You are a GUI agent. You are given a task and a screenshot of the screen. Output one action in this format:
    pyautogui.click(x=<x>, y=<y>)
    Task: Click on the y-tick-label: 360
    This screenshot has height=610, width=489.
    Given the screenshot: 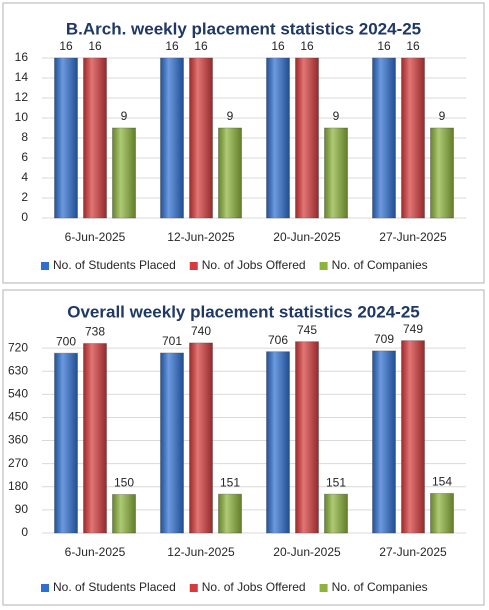 What is the action you would take?
    pyautogui.click(x=18, y=440)
    